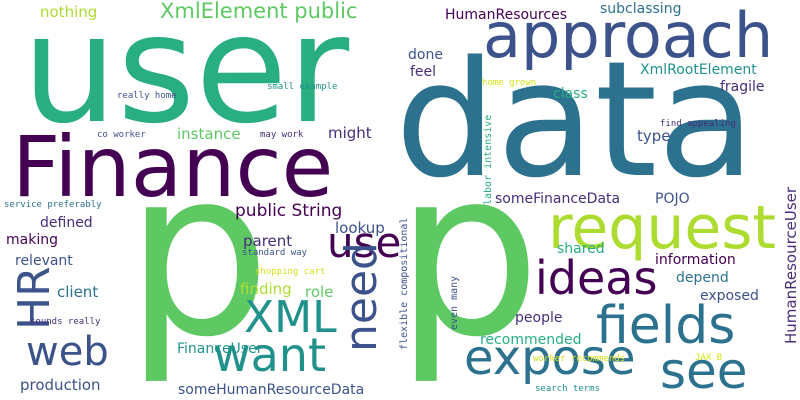 This screenshot has height=400, width=800. What do you see at coordinates (290, 317) in the screenshot?
I see `word-xml: XML` at bounding box center [290, 317].